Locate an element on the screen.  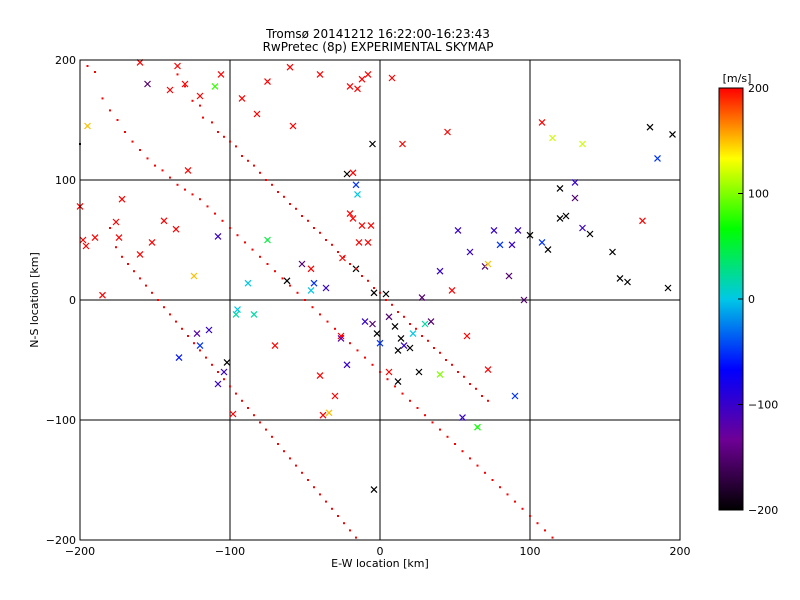
colorbar-tick-label: 200 is located at coordinates (758, 88).